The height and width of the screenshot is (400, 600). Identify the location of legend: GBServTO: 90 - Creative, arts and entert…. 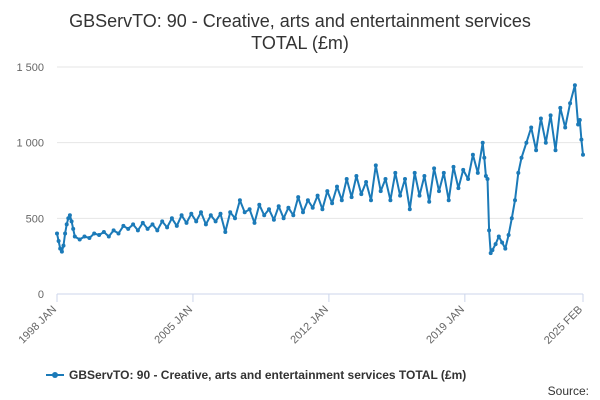
(256, 375).